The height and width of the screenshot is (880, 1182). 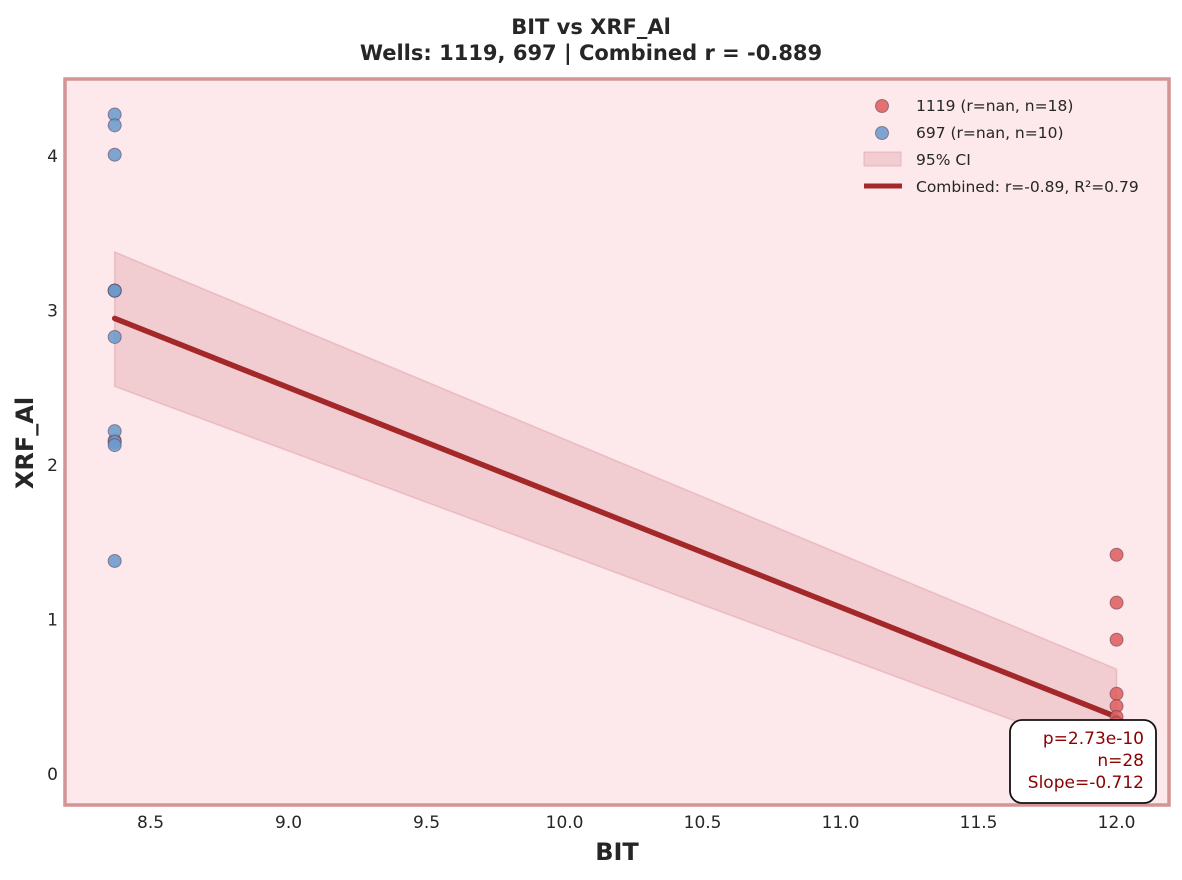 I want to click on stats-box-frame, so click(x=1083, y=761).